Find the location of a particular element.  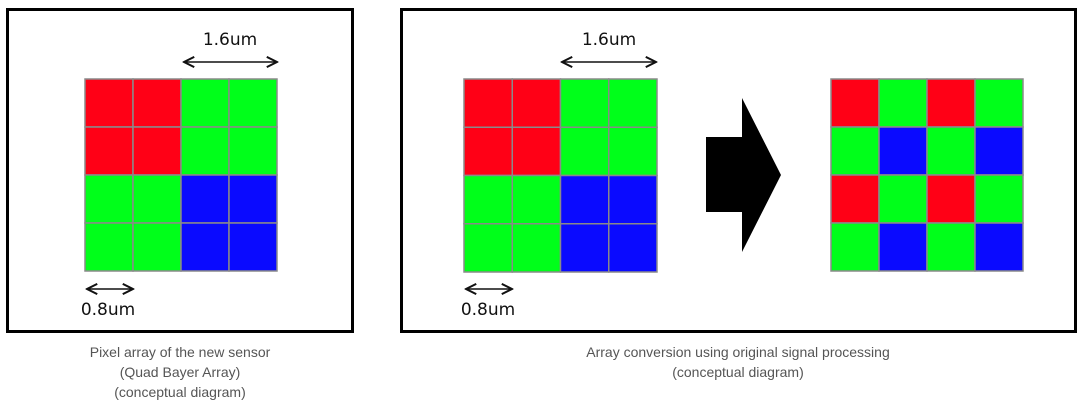

quad-bayer-grid-before is located at coordinates (560, 175).